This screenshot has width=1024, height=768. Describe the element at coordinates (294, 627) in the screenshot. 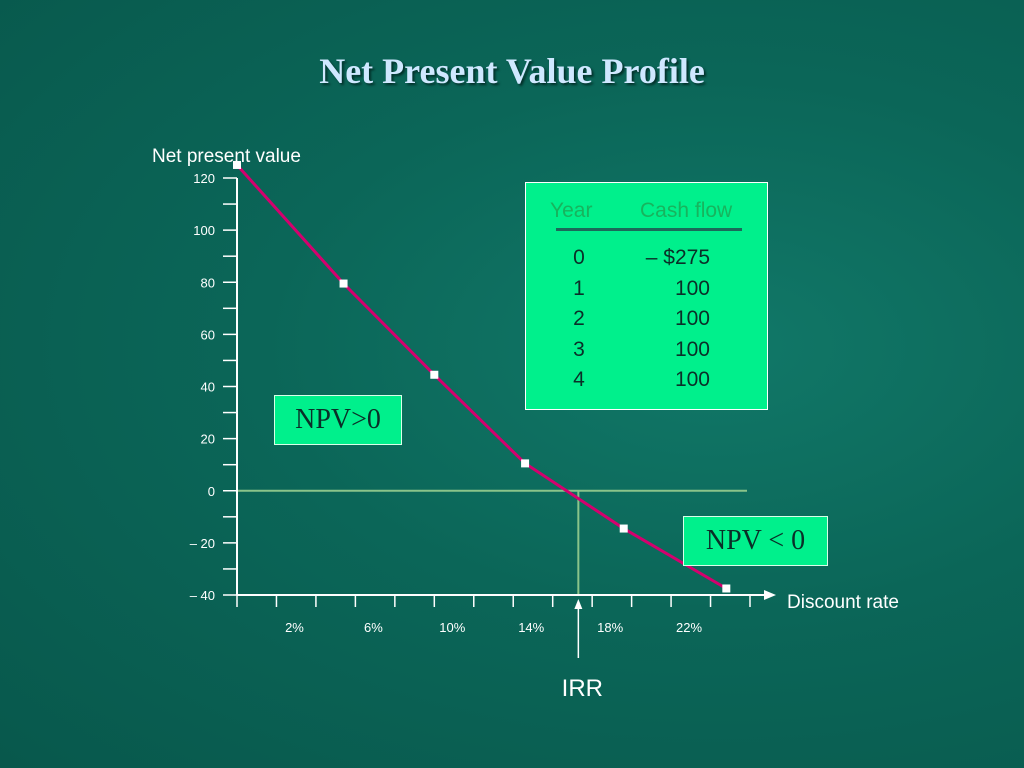

I see `x-tick-label: 2%` at that location.